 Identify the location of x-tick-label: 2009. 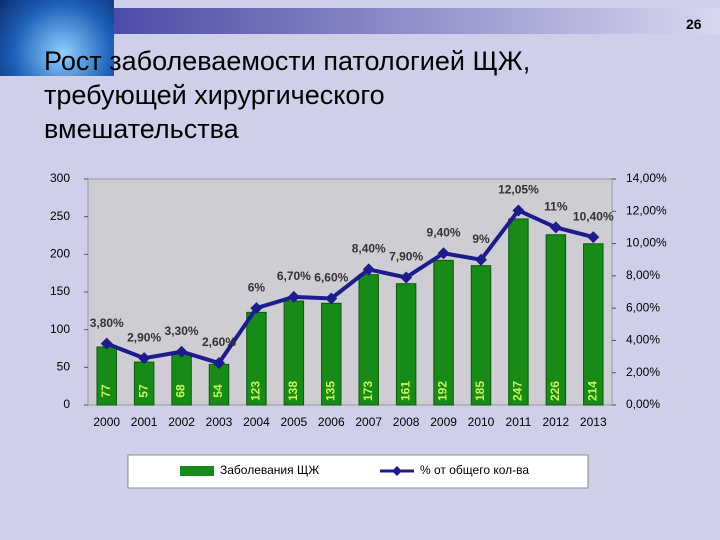
(443, 422).